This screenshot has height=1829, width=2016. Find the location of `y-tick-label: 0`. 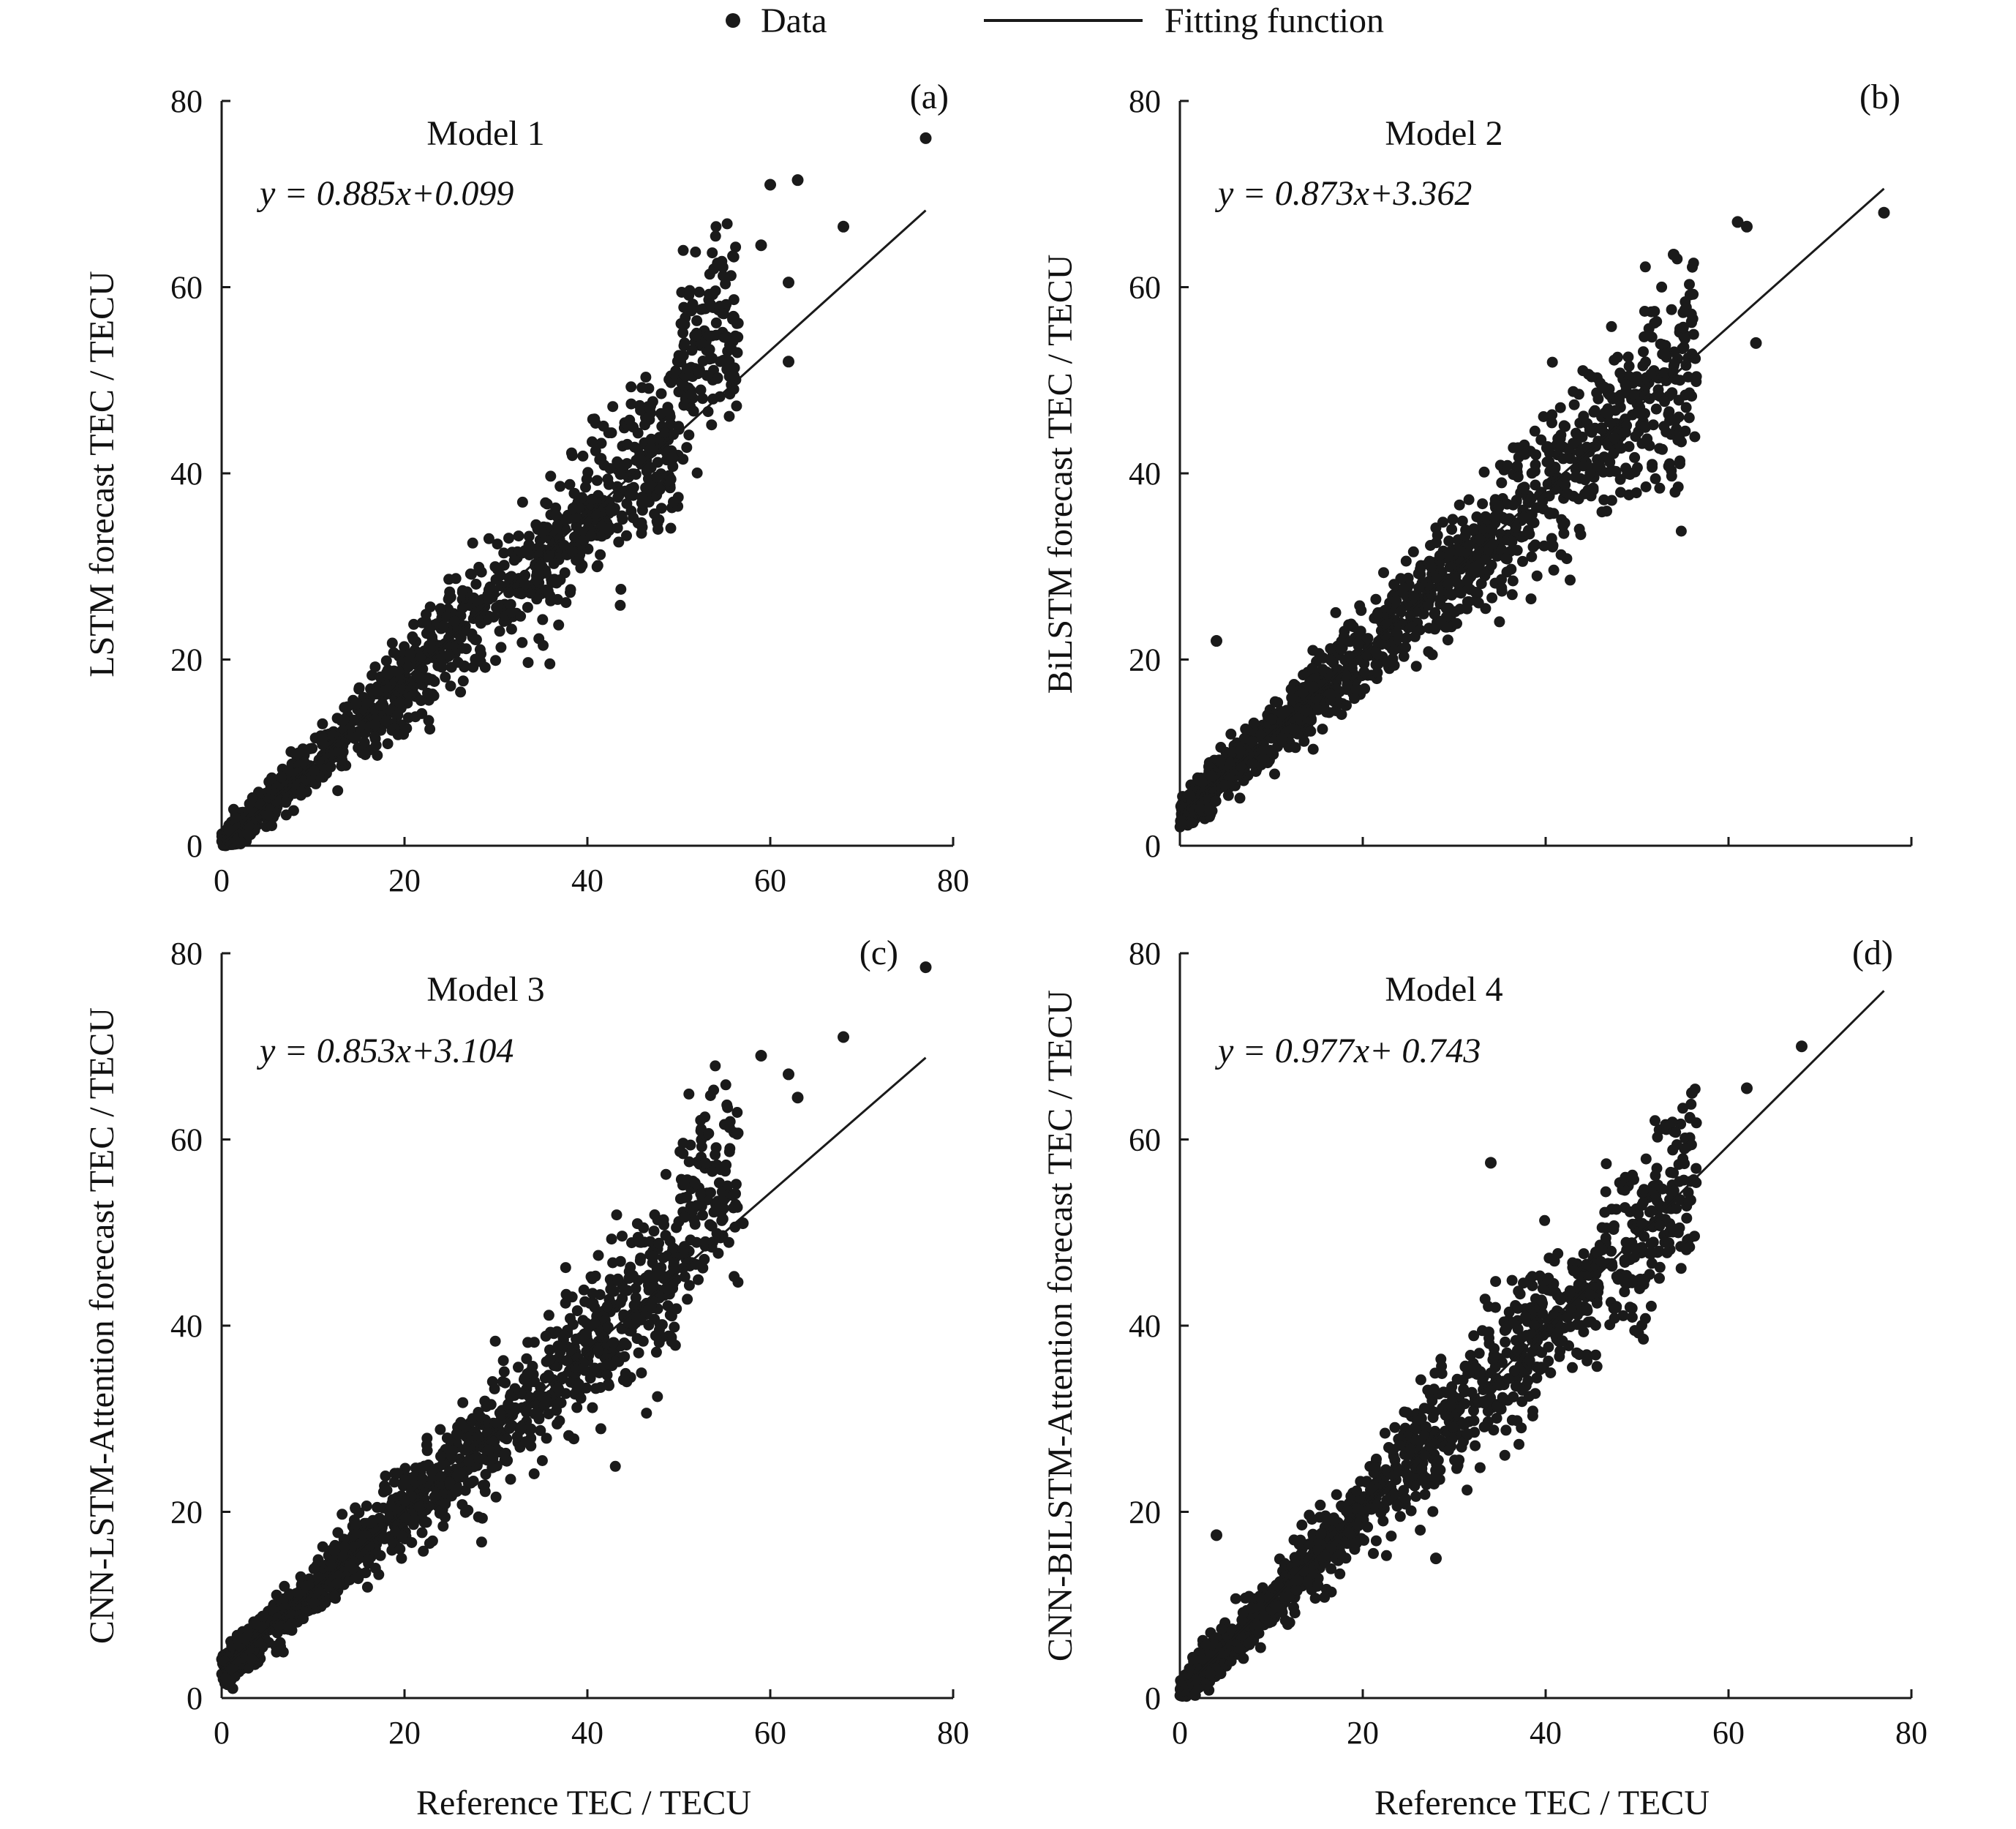

y-tick-label: 0 is located at coordinates (1153, 1698).